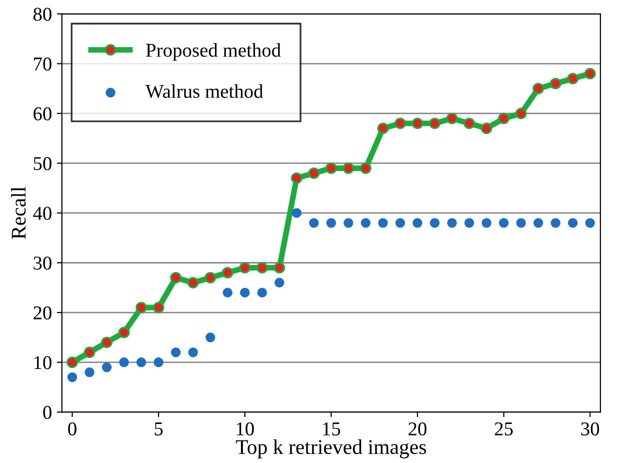  I want to click on y-tick-label: 10, so click(43, 363).